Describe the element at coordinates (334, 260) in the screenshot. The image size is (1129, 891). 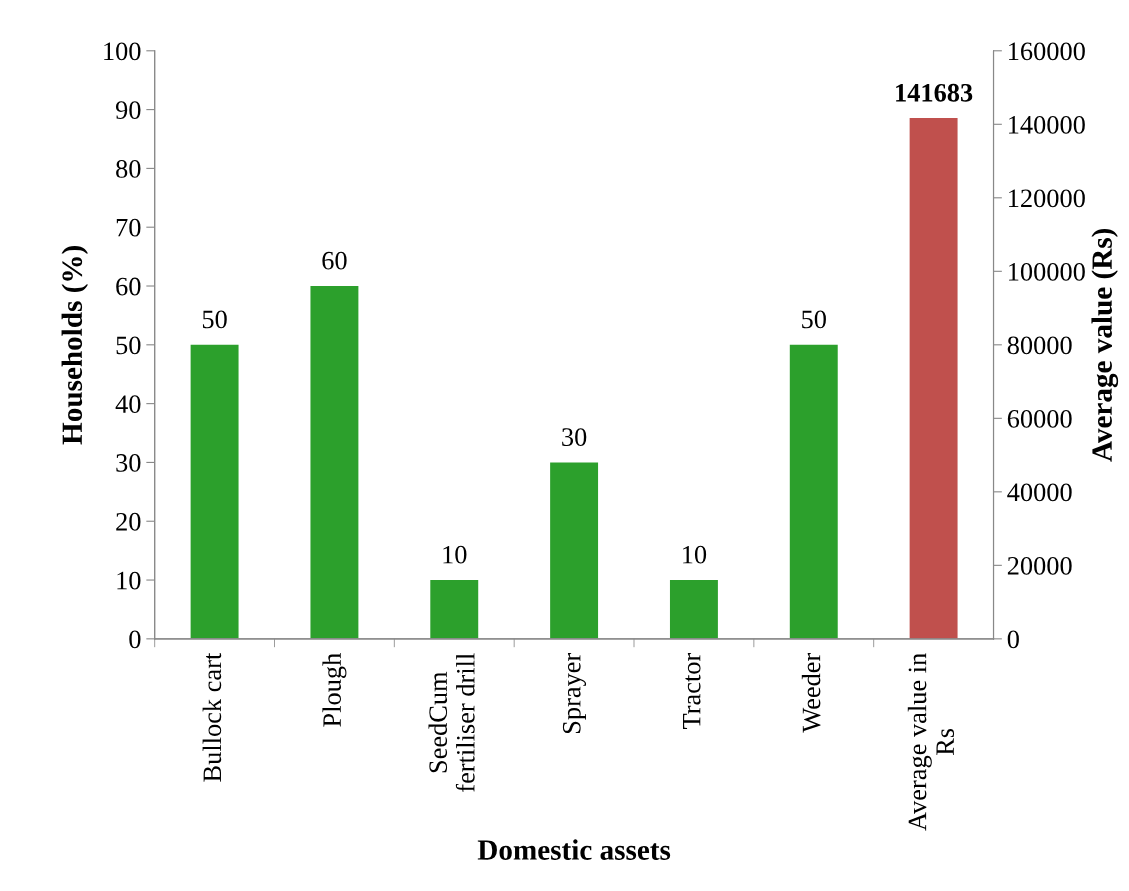
I see `data-label: 60` at that location.